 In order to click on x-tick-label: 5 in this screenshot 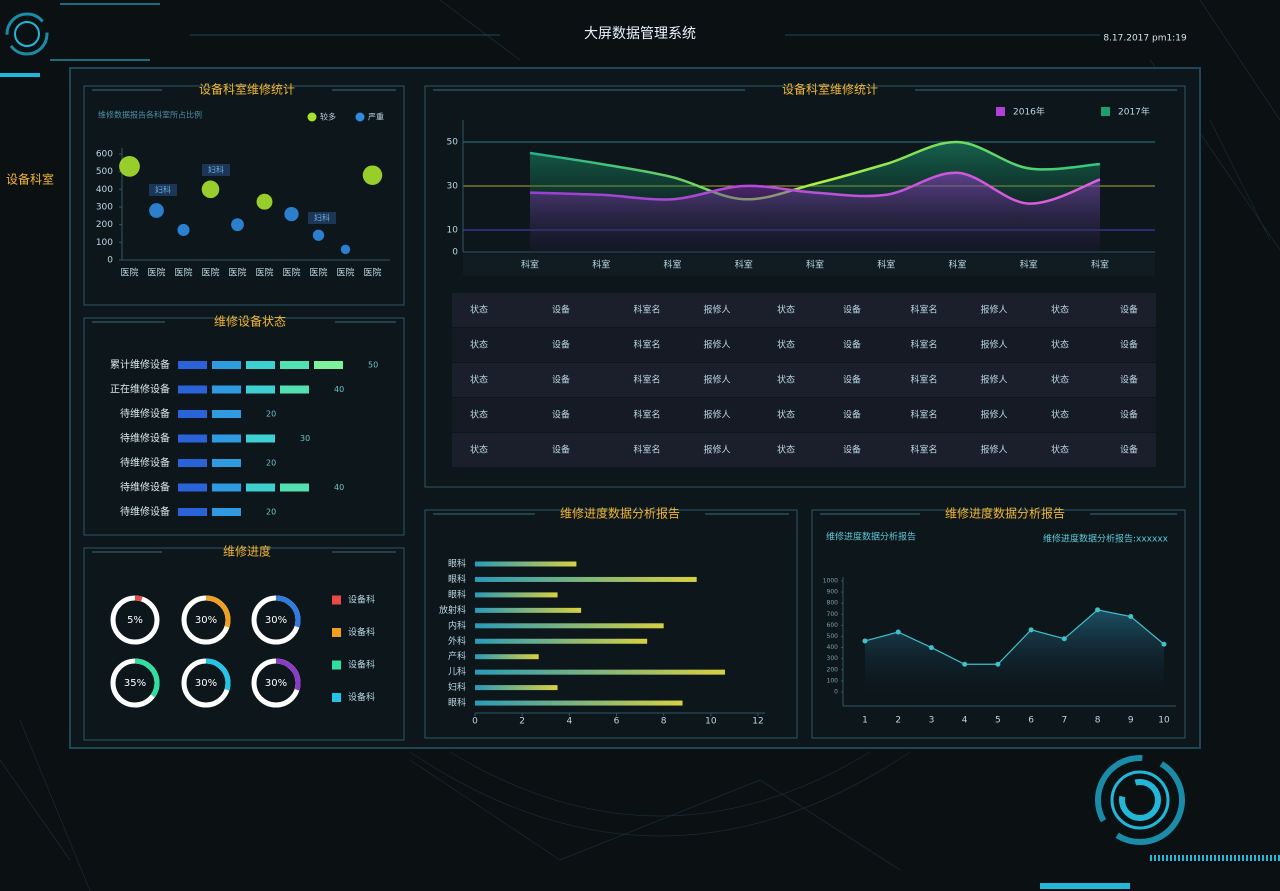, I will do `click(998, 721)`.